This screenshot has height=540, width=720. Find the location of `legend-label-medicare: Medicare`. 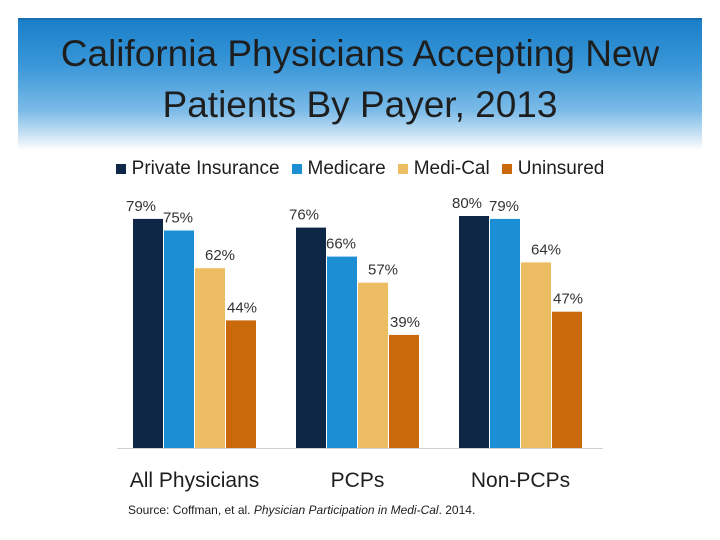

legend-label-medicare: Medicare is located at coordinates (346, 168).